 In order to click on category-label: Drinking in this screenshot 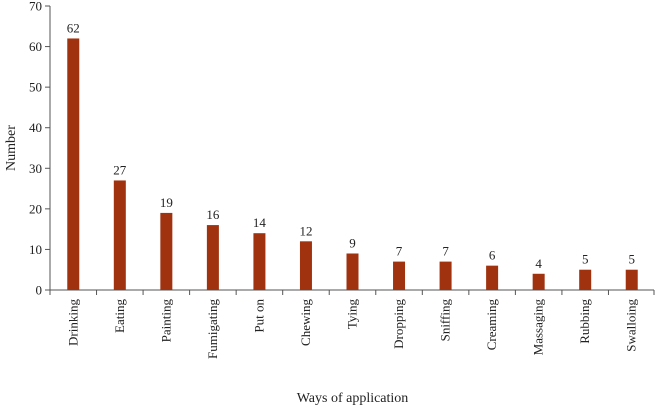, I will do `click(72, 322)`.